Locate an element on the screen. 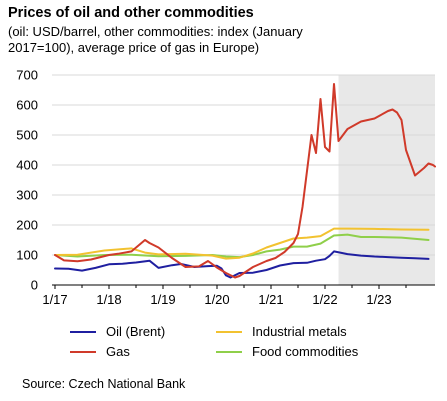 The height and width of the screenshot is (401, 447). series-line-food-commodities is located at coordinates (242, 246).